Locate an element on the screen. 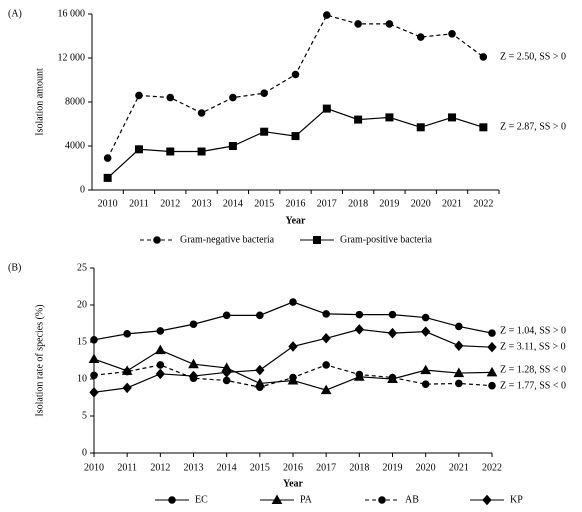  y-tick-label: 15 is located at coordinates (82, 341).